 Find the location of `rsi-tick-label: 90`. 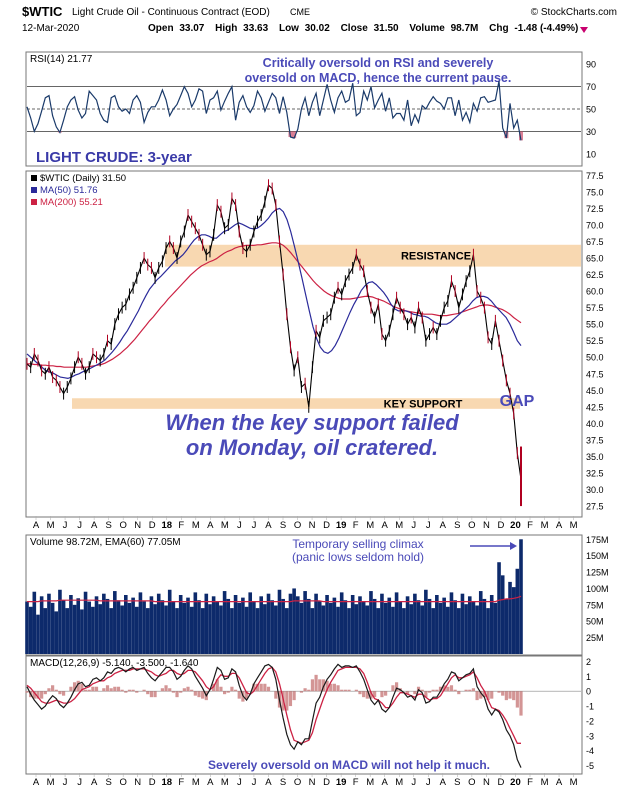

rsi-tick-label: 90 is located at coordinates (591, 65).